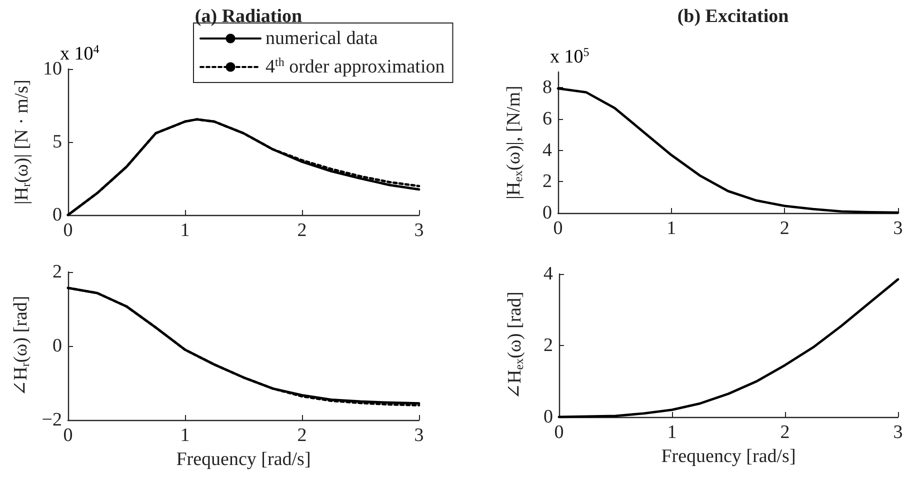 The width and height of the screenshot is (908, 477). Describe the element at coordinates (733, 16) in the screenshot. I see `chart-title: (b) Excitation` at that location.